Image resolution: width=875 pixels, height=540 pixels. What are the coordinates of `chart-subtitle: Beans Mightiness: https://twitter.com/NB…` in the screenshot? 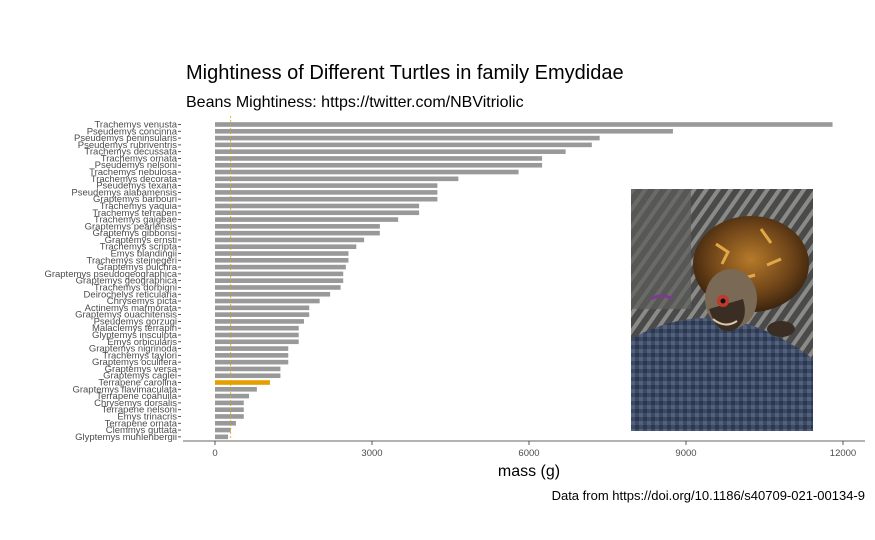 It's located at (355, 102).